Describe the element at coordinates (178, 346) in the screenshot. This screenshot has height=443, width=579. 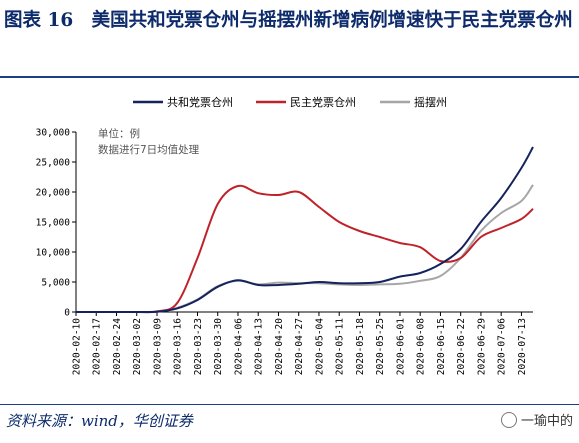
I see `x-tick-label: 2020-03-16` at that location.